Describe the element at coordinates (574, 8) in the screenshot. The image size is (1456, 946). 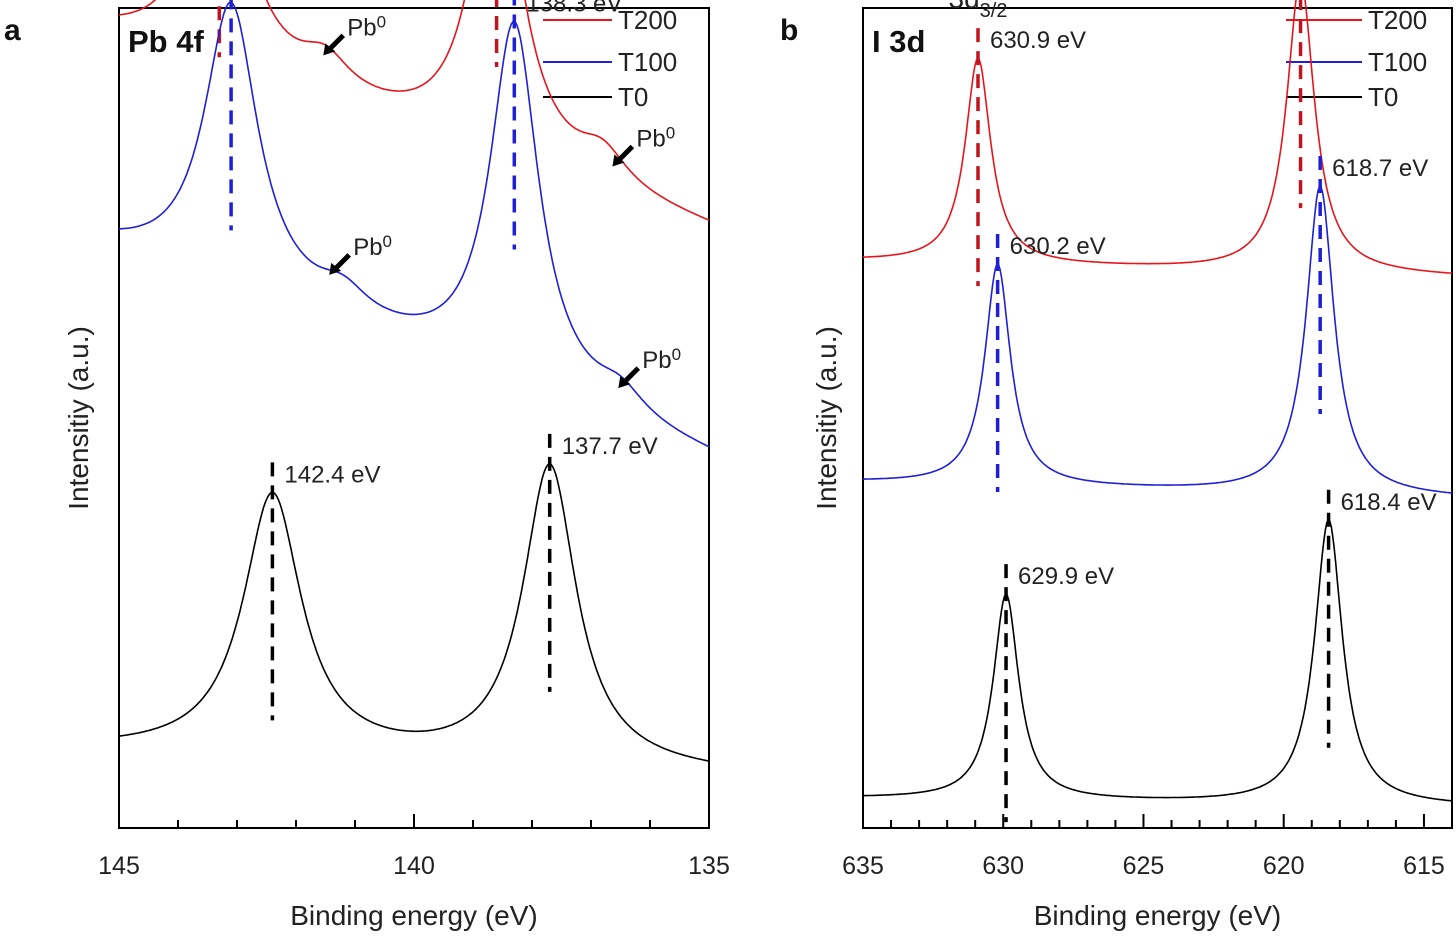
I see `peak-label: 138.3 eV` at that location.